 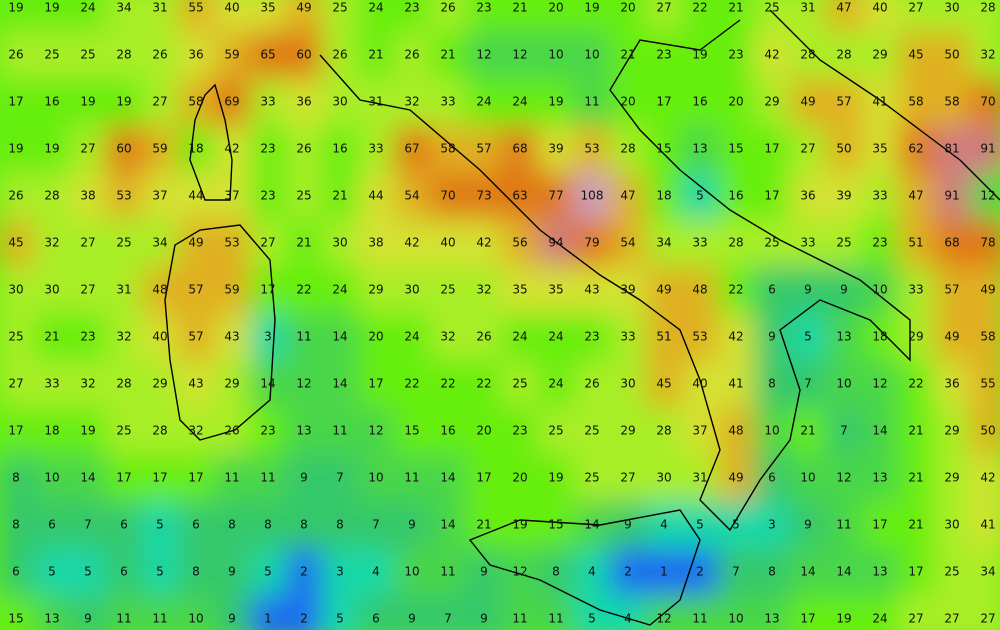 I want to click on value-label: 9, so click(x=808, y=525).